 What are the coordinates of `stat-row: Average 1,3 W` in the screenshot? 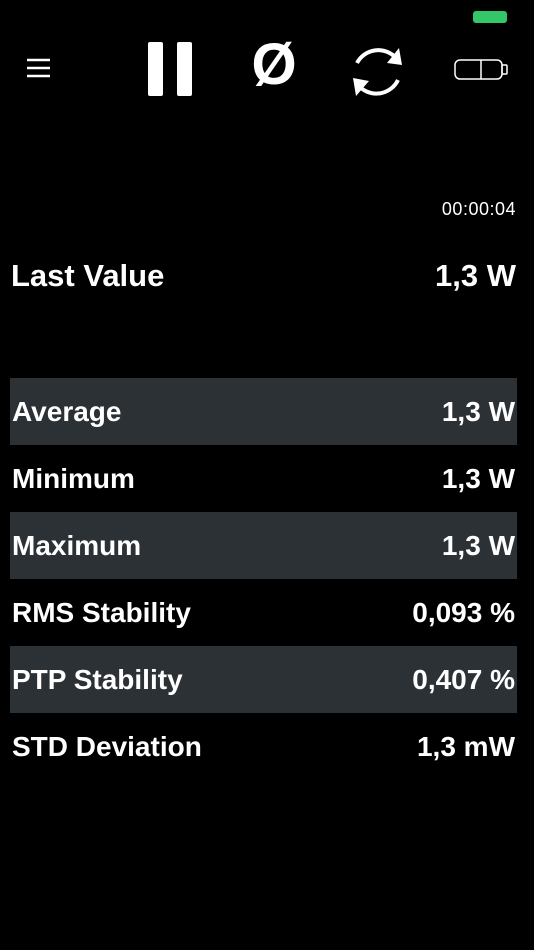 It's located at (263, 411).